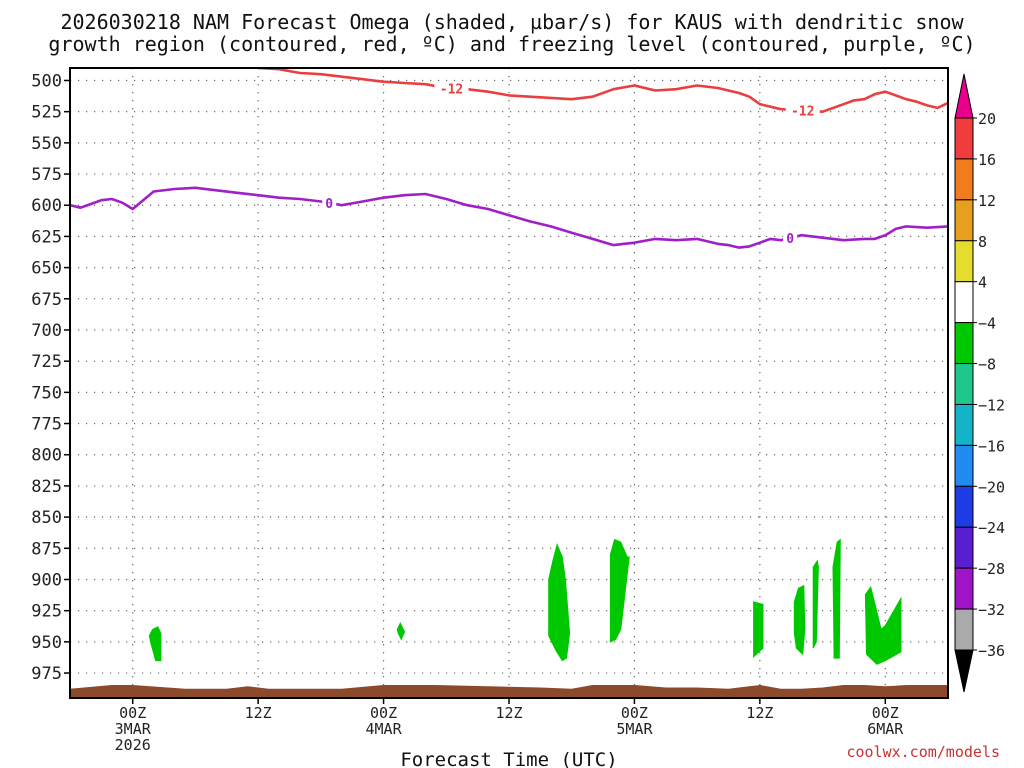 The image size is (1024, 768). Describe the element at coordinates (46, 144) in the screenshot. I see `y-tick-label: 550` at that location.